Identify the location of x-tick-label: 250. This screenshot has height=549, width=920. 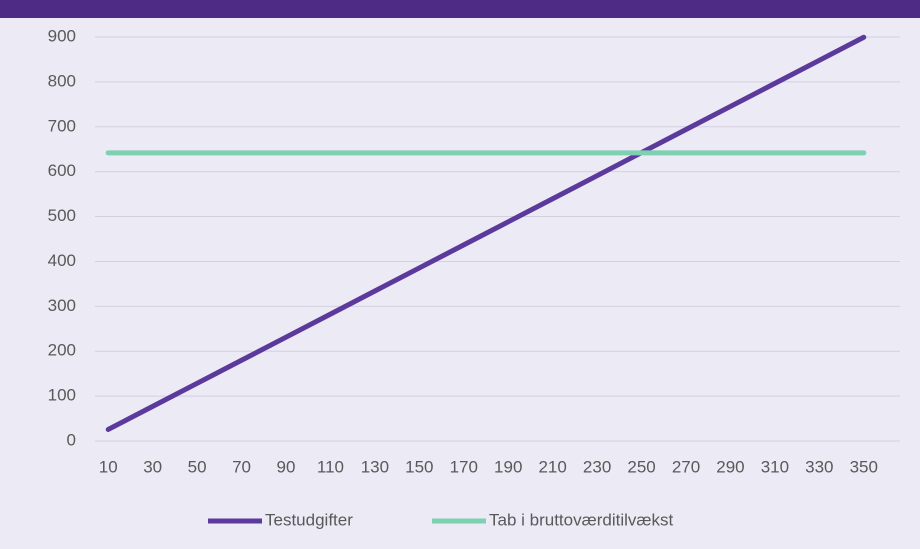
(641, 466).